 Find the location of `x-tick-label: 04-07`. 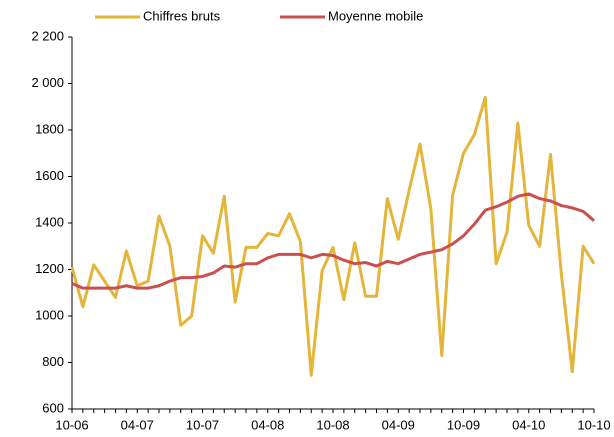

x-tick-label: 04-07 is located at coordinates (137, 424).